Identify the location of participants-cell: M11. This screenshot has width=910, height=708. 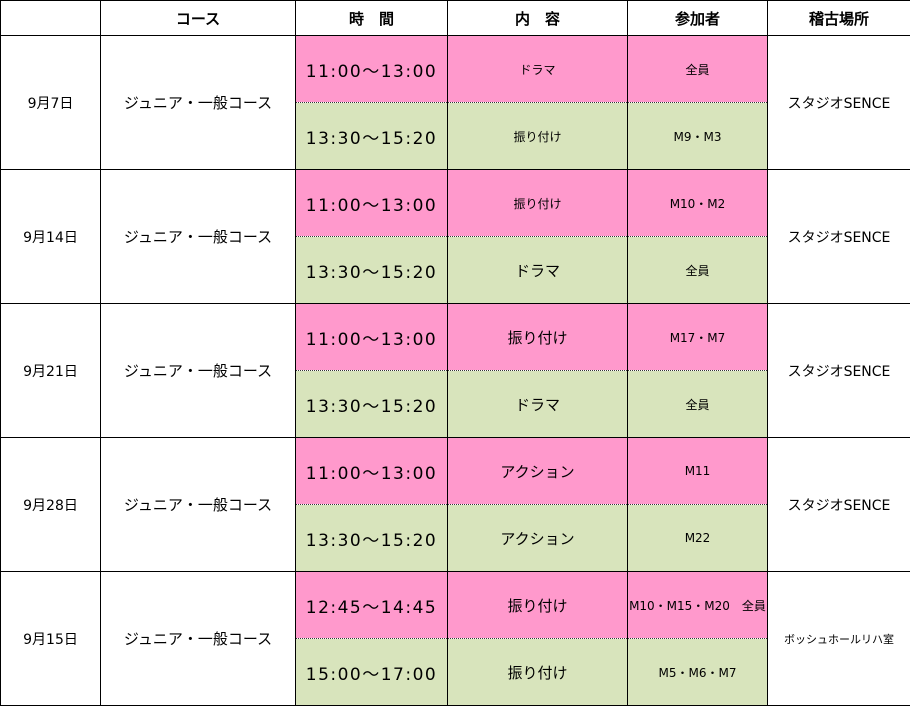
(697, 471).